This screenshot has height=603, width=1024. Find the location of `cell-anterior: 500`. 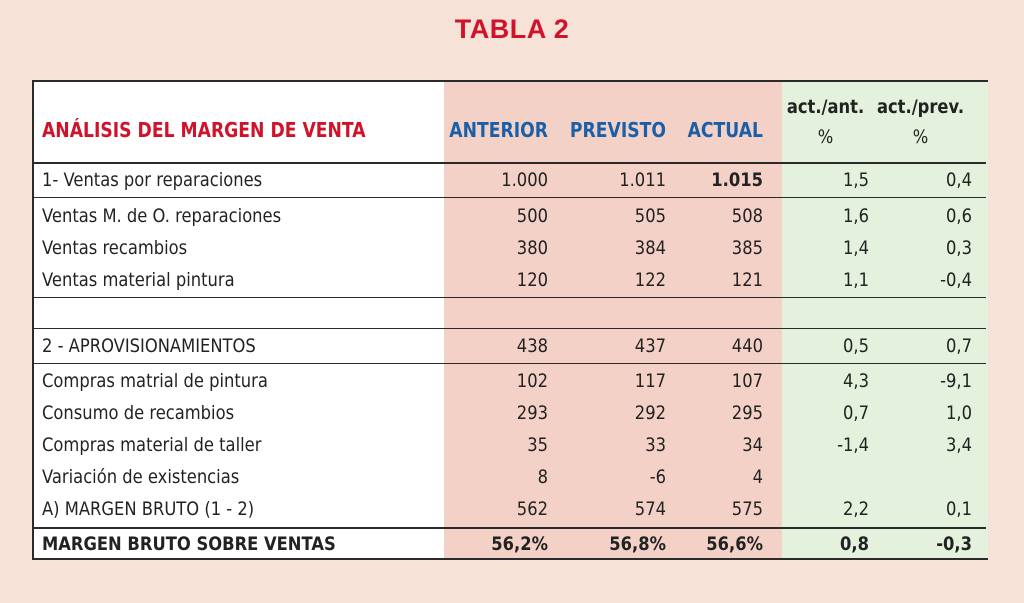

cell-anterior: 500 is located at coordinates (532, 216).